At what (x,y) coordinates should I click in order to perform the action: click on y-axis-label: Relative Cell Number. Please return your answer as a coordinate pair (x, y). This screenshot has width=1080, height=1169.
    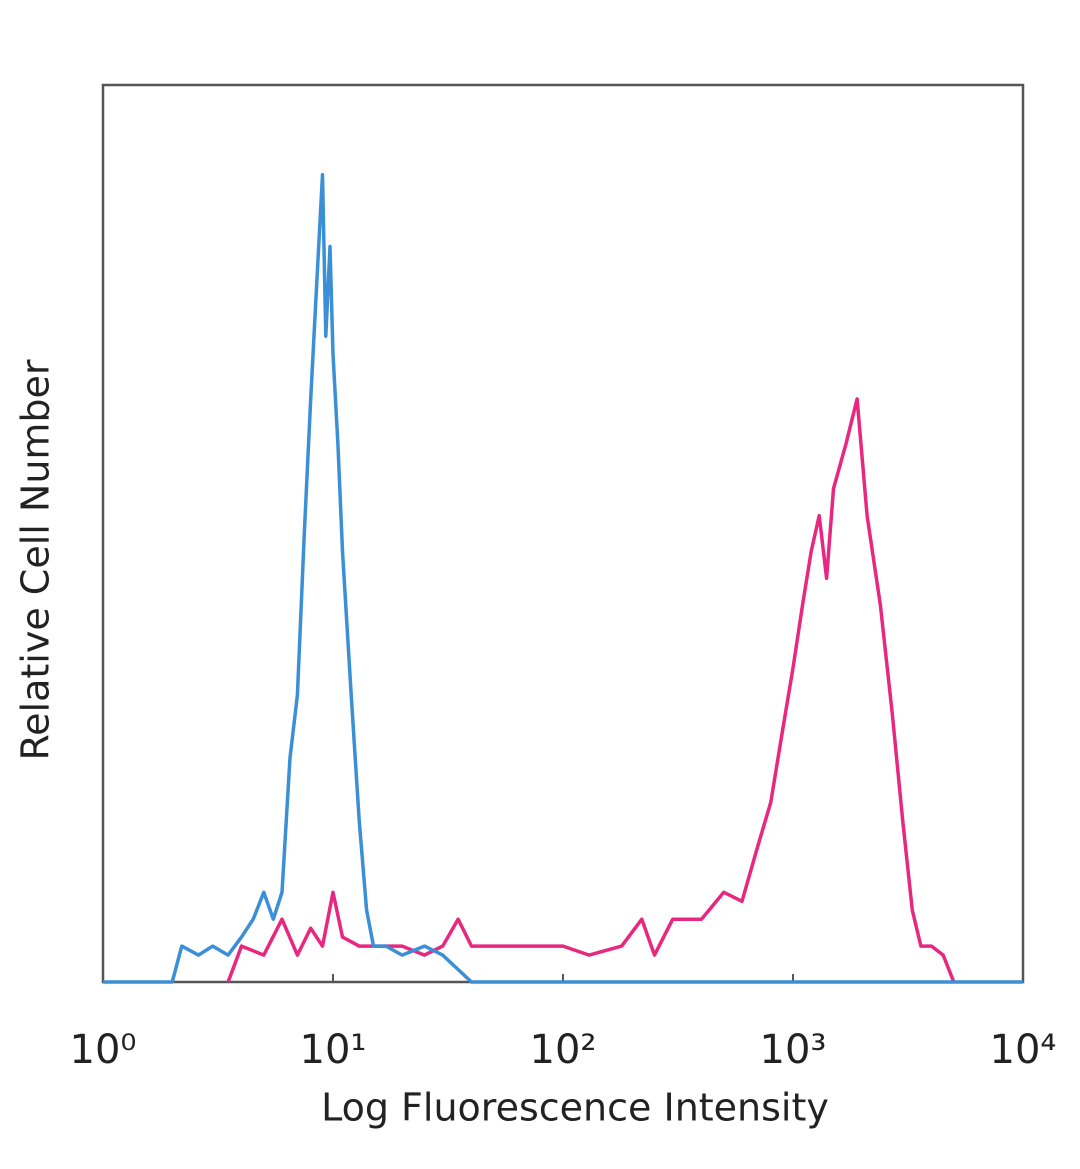
    Looking at the image, I should click on (36, 559).